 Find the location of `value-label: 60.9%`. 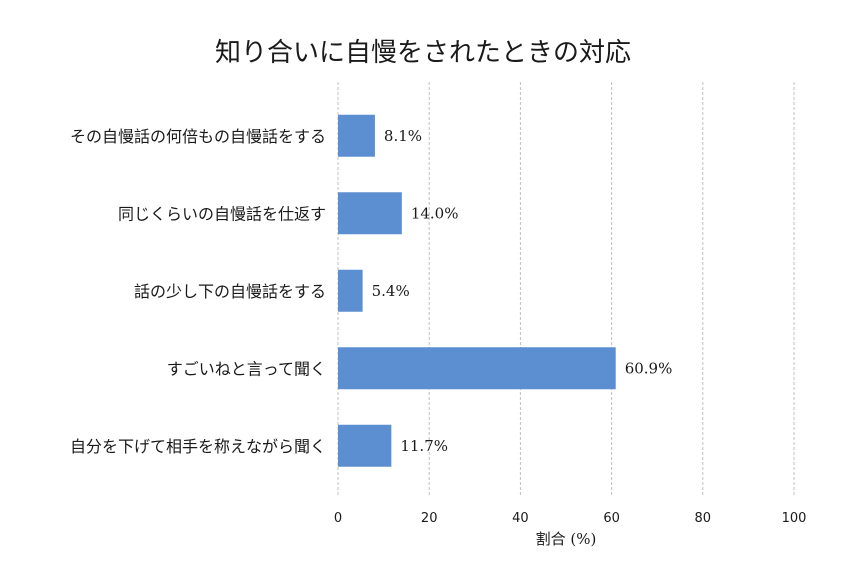

value-label: 60.9% is located at coordinates (649, 368).